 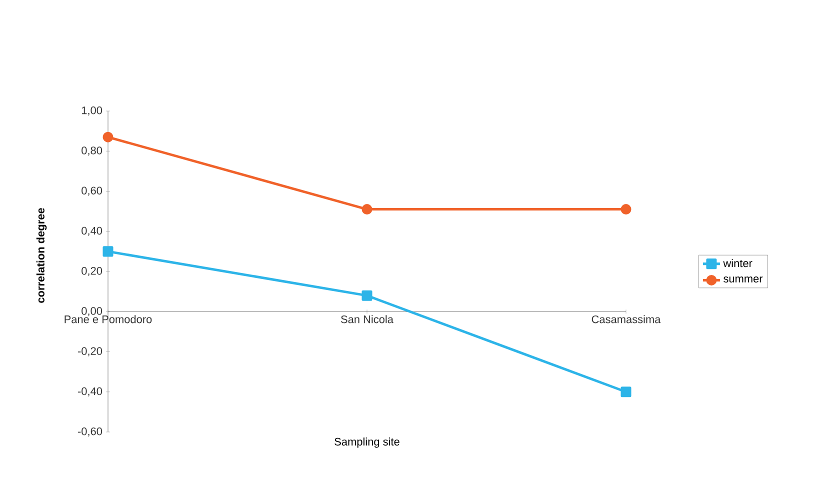 What do you see at coordinates (626, 319) in the screenshot?
I see `x-tick-label: Casamassima` at bounding box center [626, 319].